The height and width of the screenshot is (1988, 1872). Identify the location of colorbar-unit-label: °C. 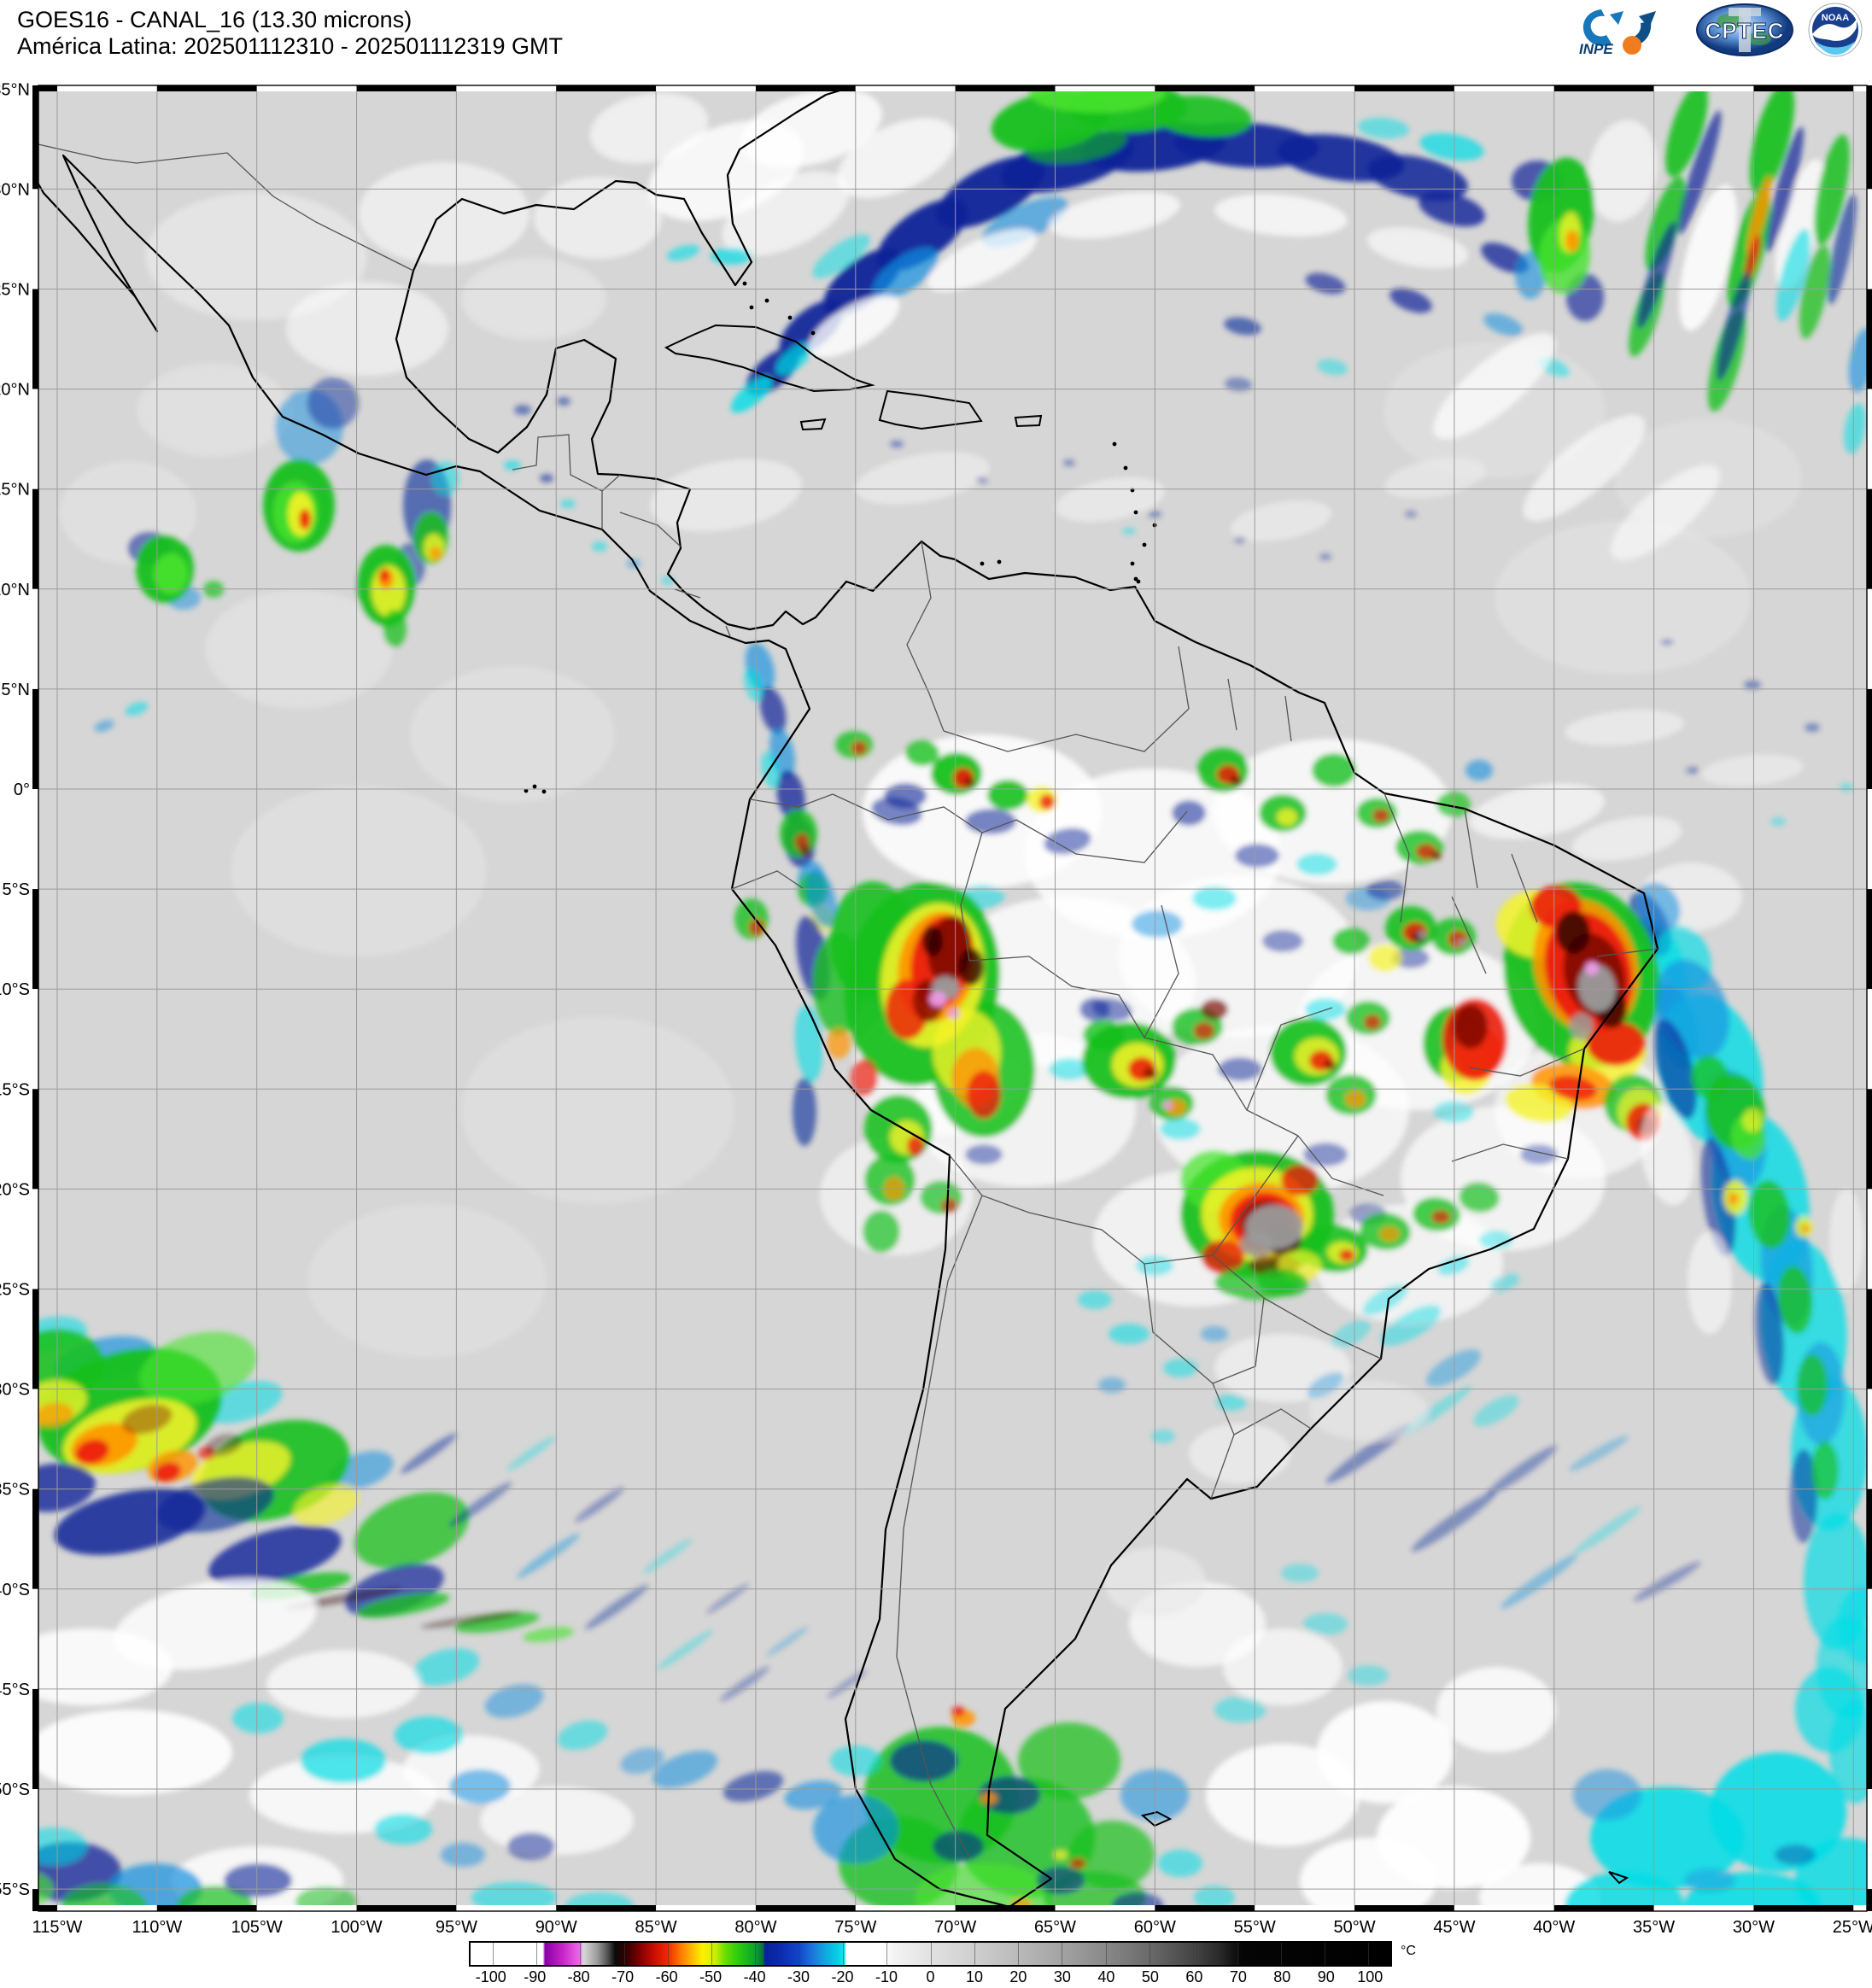
(1408, 1951).